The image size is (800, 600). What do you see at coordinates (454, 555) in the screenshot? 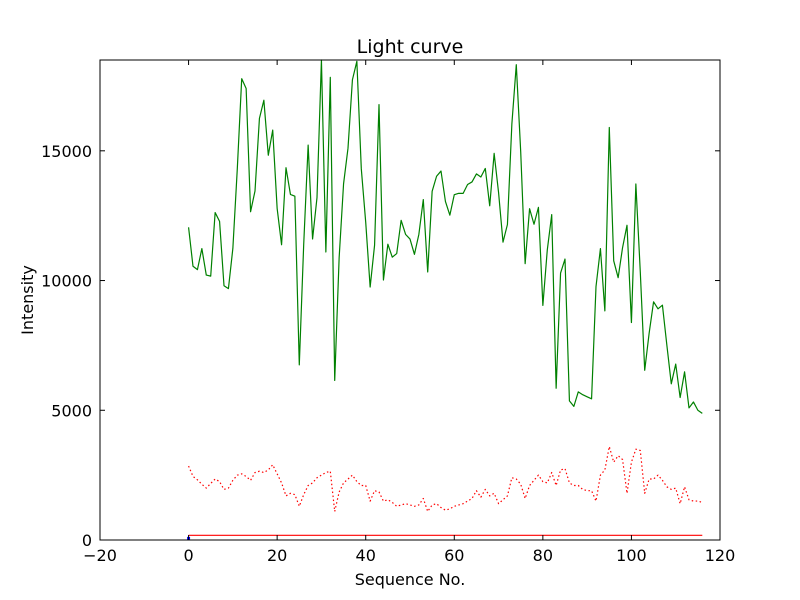
I see `x-tick-label: 60` at bounding box center [454, 555].